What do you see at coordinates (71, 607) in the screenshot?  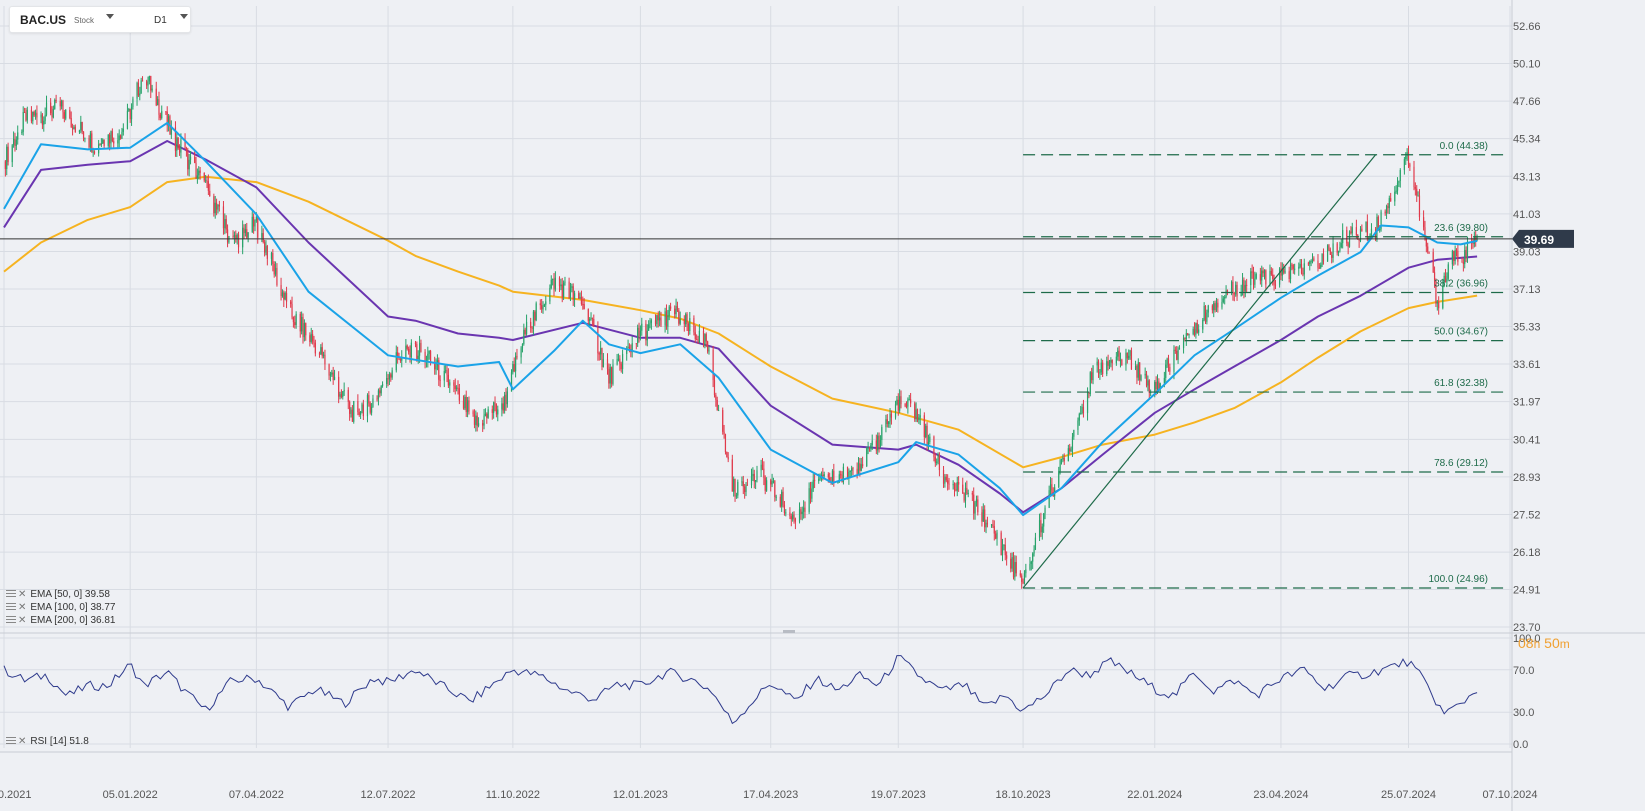 I see `indicator-params: [100, 0]` at bounding box center [71, 607].